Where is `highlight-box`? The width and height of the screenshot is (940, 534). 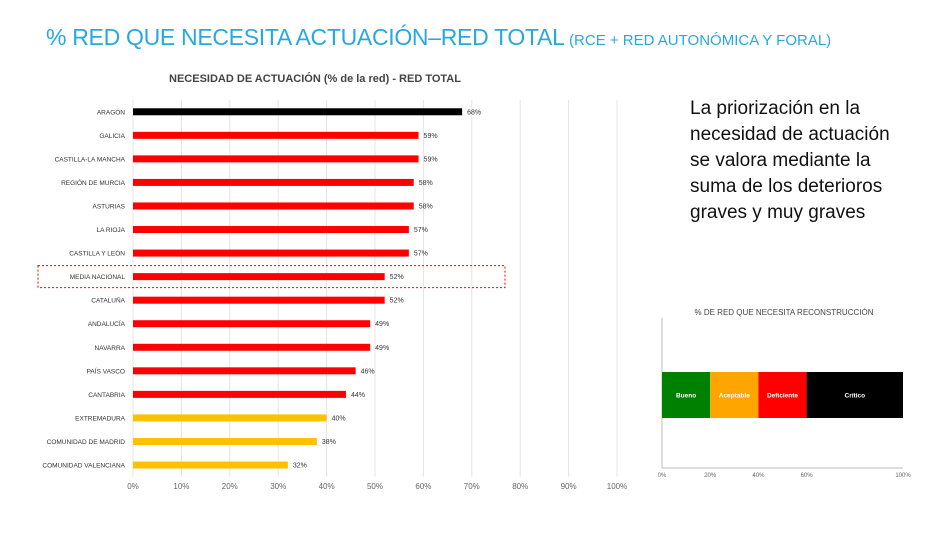
highlight-box is located at coordinates (271, 277).